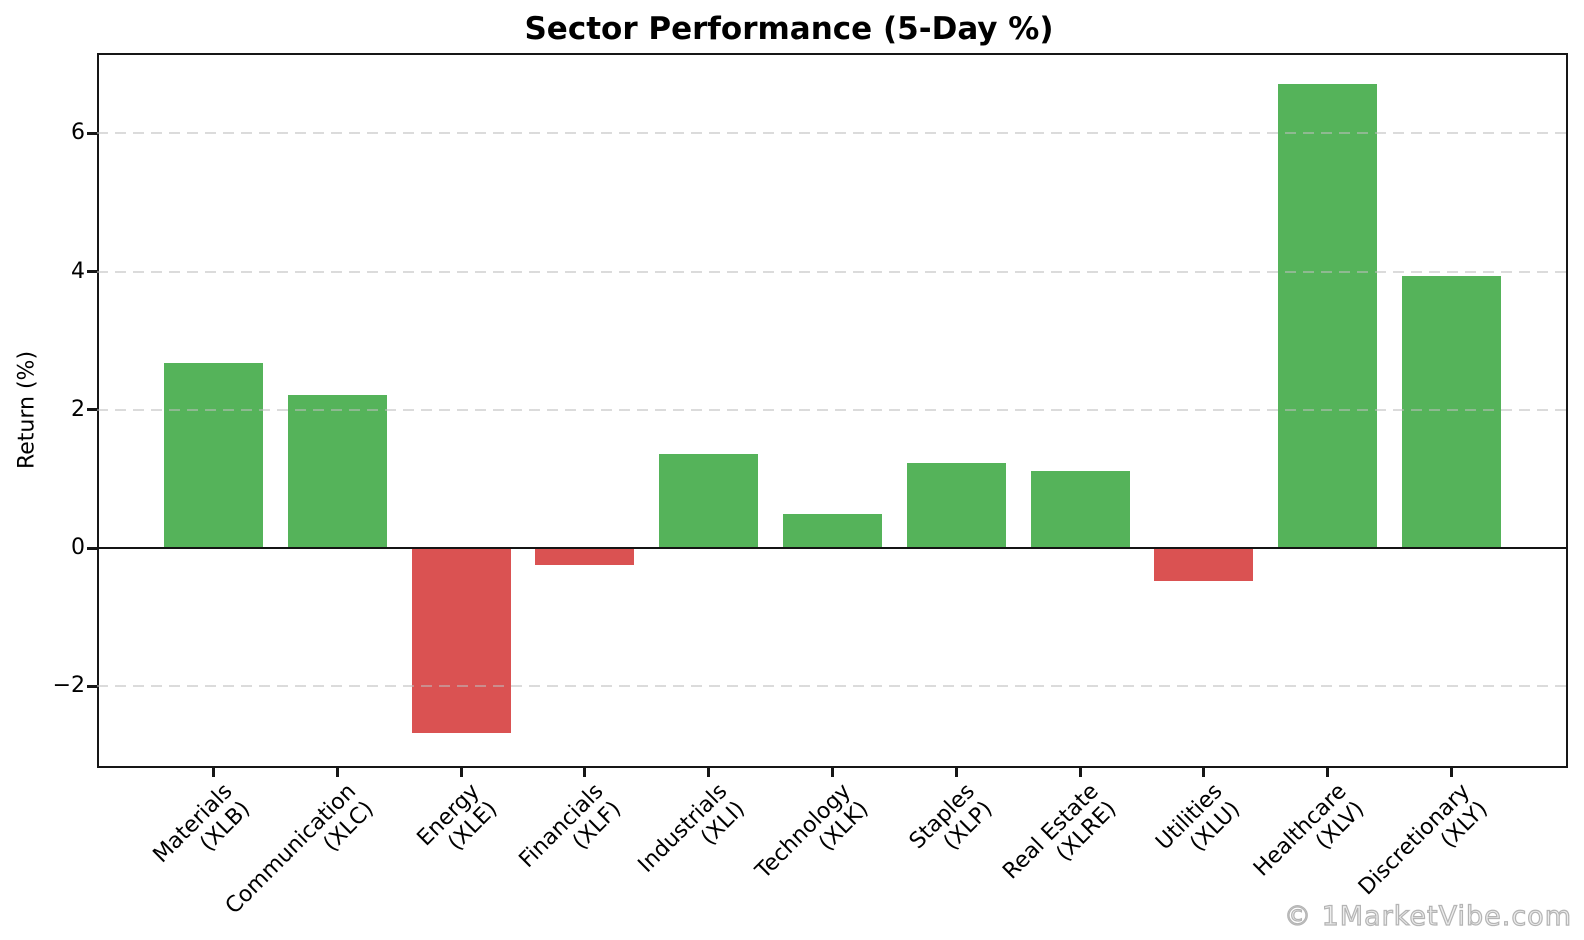 This screenshot has width=1584, height=940. I want to click on x-tick-label-xlv: Healthcare (XLV), so click(1309, 830).